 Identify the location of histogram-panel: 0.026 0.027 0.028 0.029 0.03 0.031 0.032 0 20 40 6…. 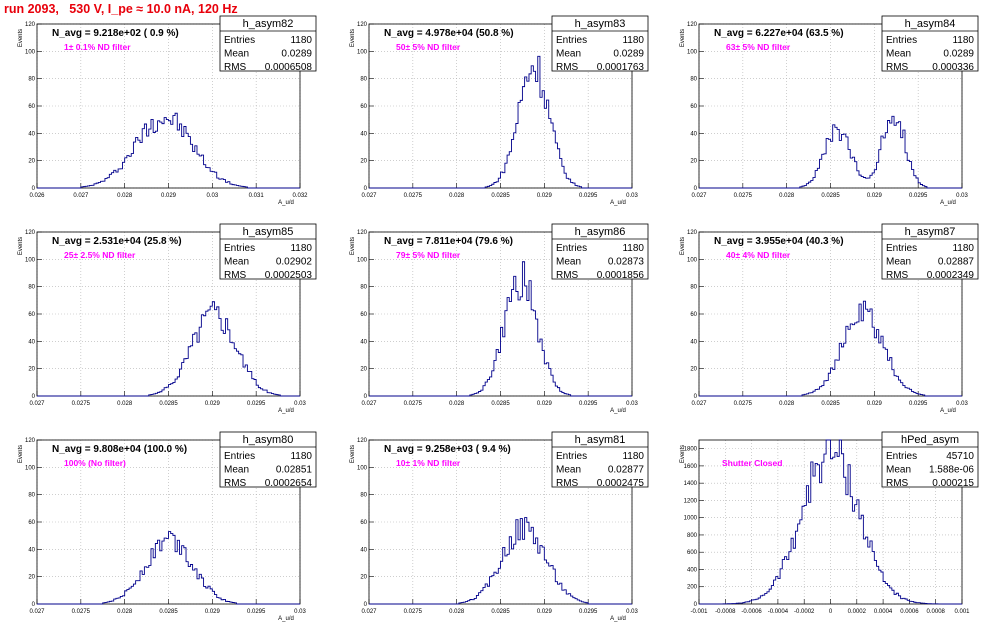
(158, 112).